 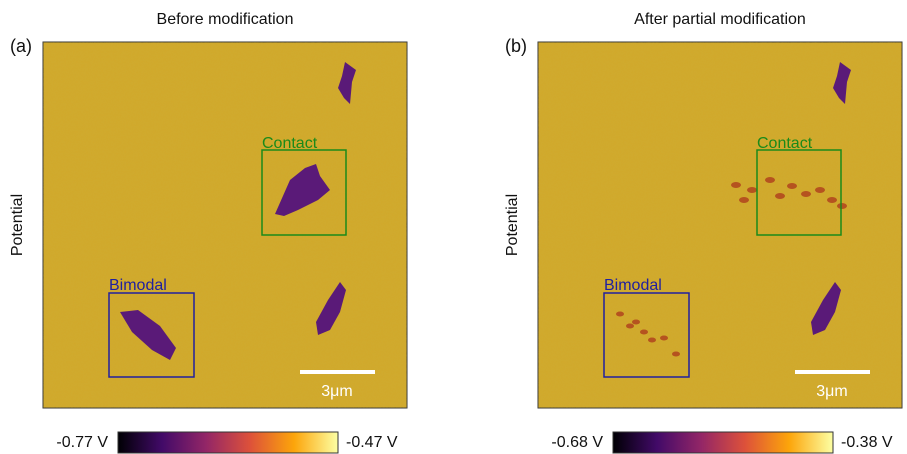 What do you see at coordinates (720, 19) in the screenshot?
I see `panel-title: After partial modification` at bounding box center [720, 19].